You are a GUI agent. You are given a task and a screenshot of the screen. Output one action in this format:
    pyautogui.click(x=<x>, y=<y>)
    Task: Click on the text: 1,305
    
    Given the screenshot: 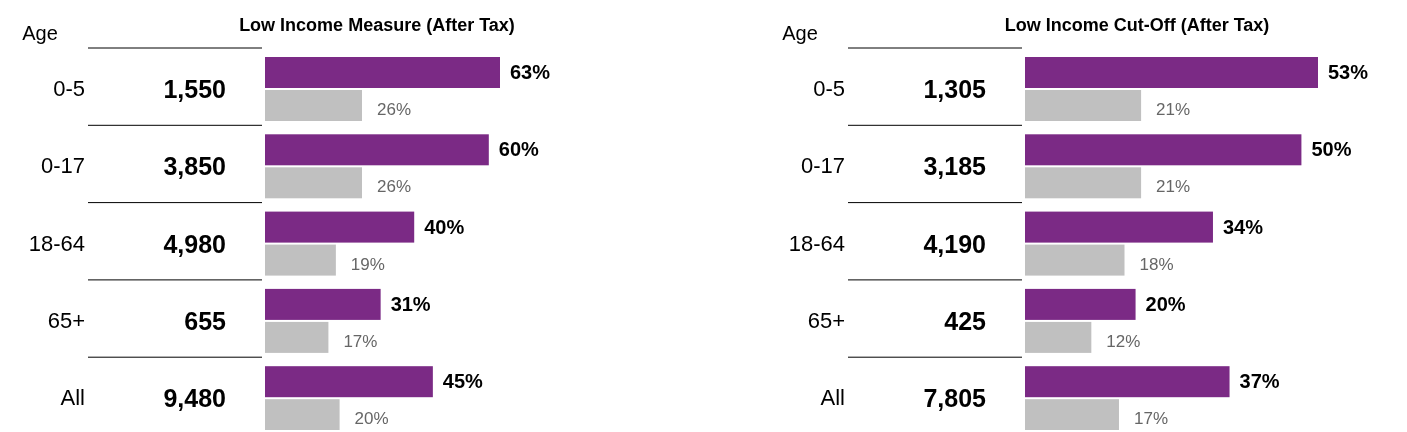 What is the action you would take?
    pyautogui.click(x=955, y=89)
    